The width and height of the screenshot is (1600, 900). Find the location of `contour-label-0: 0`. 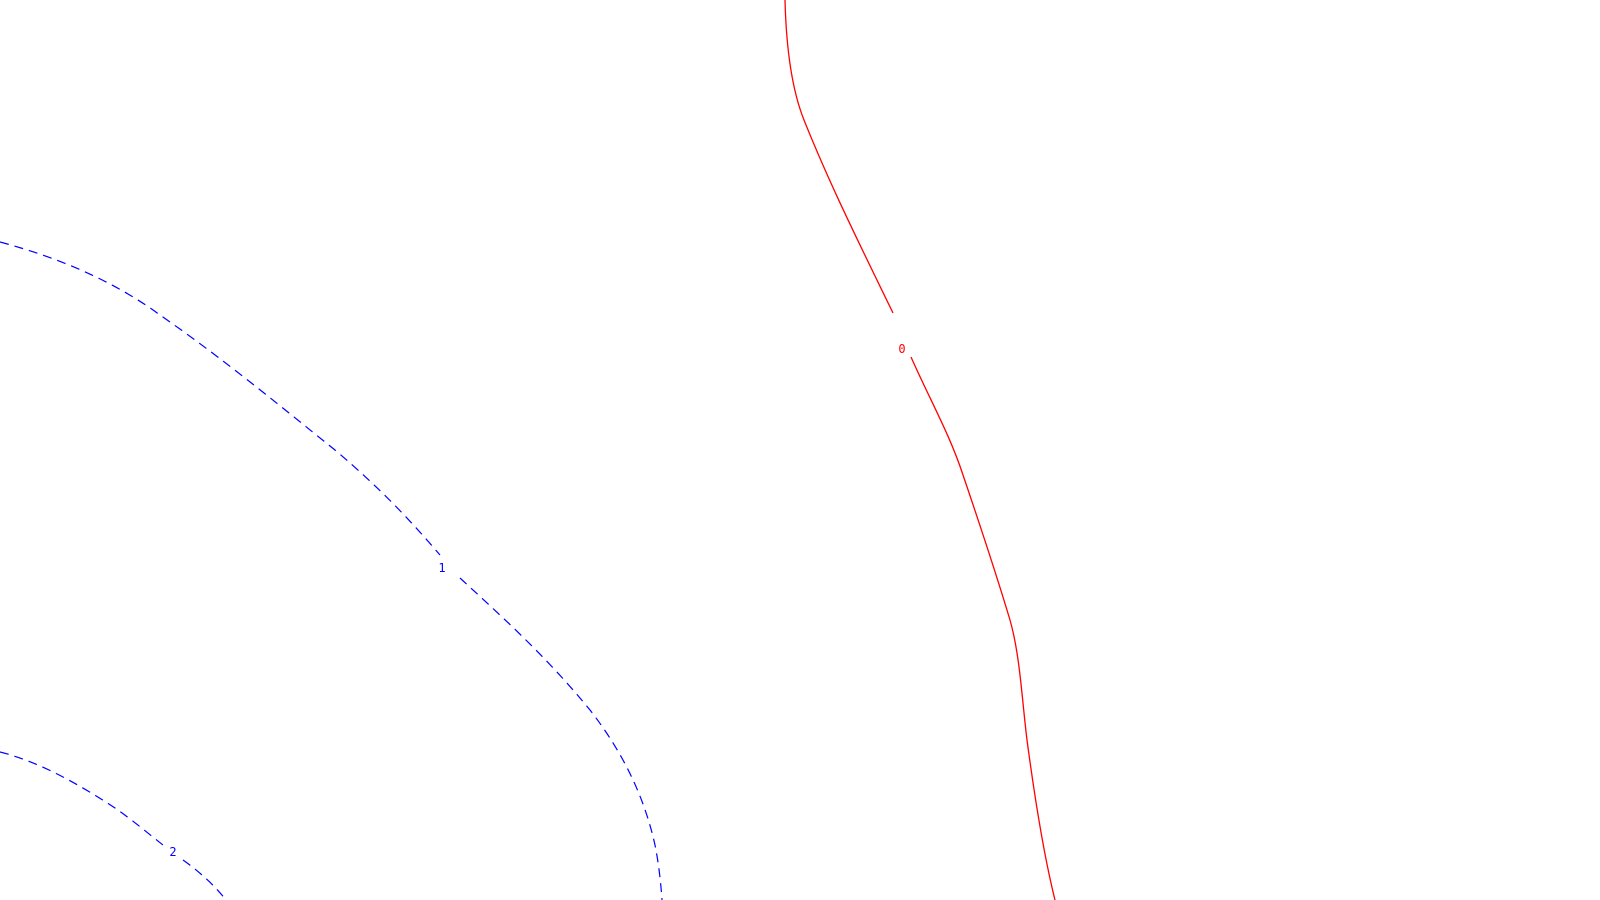

contour-label-0: 0 is located at coordinates (901, 349).